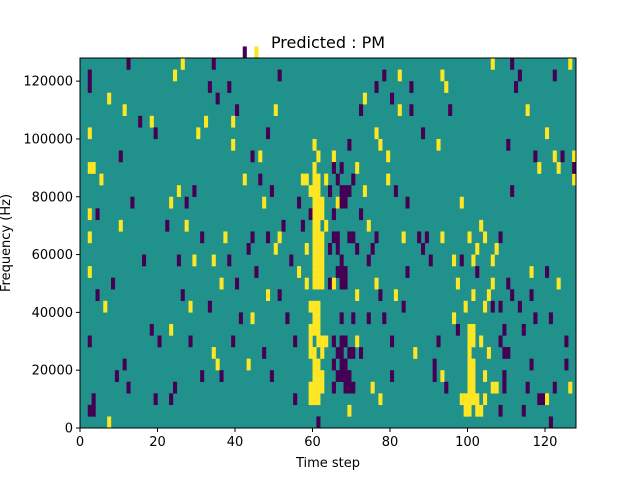  I want to click on x-tick-label: 60, so click(312, 442).